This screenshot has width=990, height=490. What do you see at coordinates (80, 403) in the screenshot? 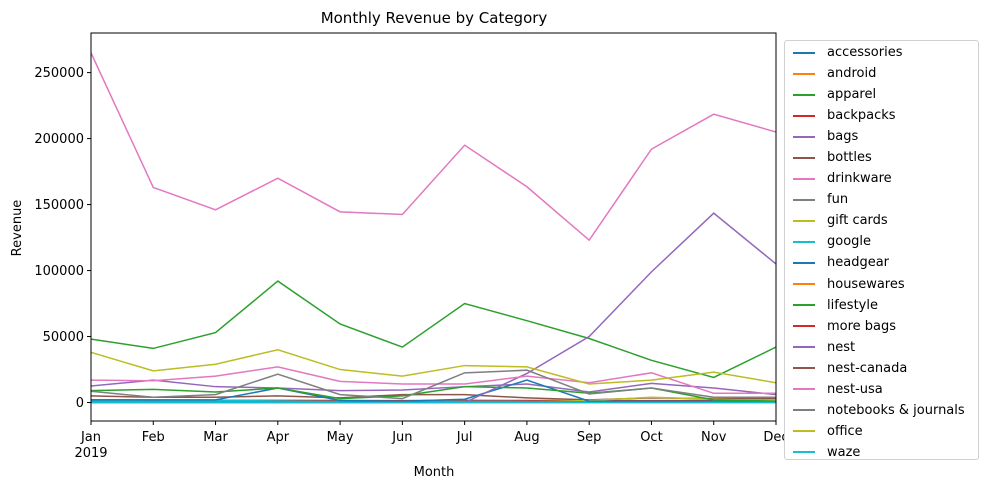
I see `y-tick-label: 0` at bounding box center [80, 403].